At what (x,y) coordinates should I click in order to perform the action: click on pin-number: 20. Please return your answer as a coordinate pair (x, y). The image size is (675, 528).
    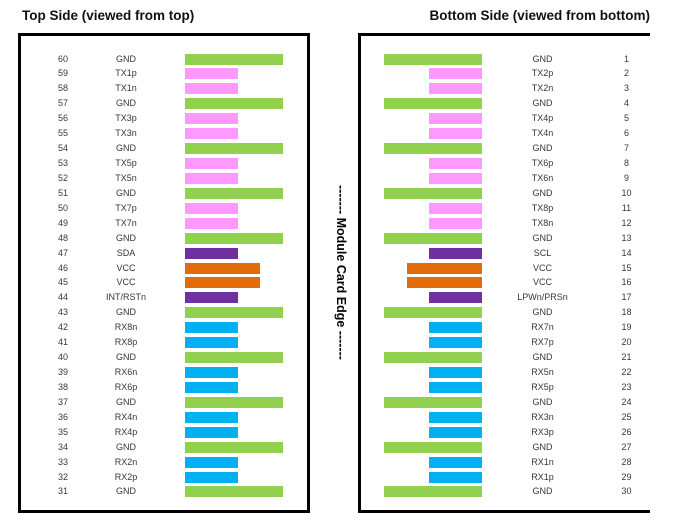
    Looking at the image, I should click on (626, 342).